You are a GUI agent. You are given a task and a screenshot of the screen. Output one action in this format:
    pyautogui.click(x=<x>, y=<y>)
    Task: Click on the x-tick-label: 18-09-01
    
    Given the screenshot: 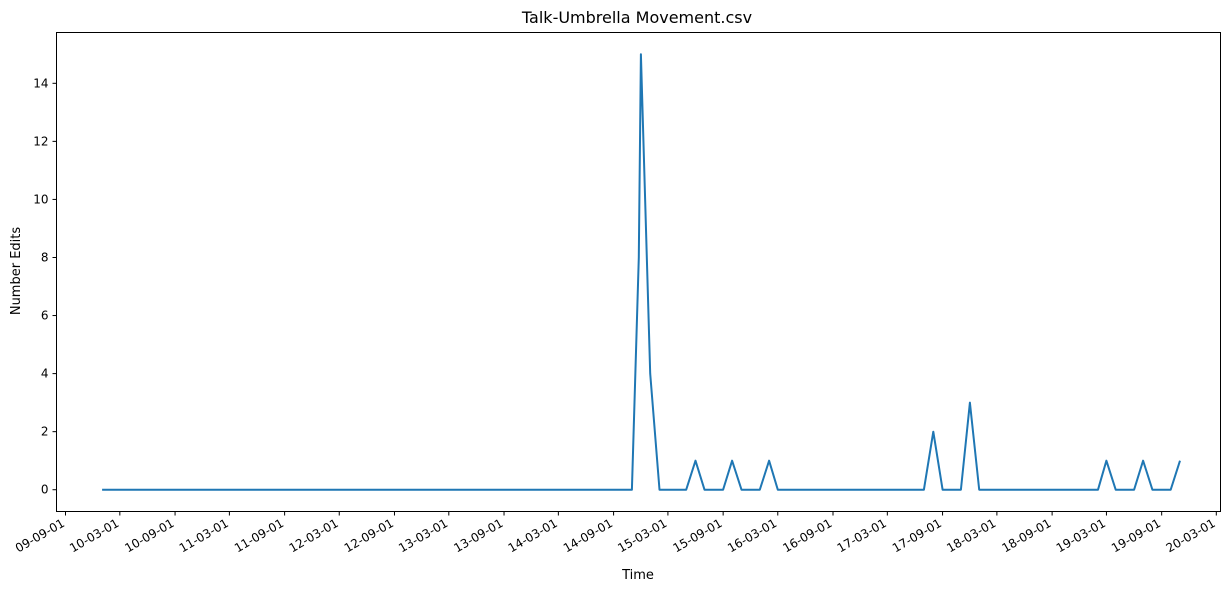 What is the action you would take?
    pyautogui.click(x=1026, y=535)
    